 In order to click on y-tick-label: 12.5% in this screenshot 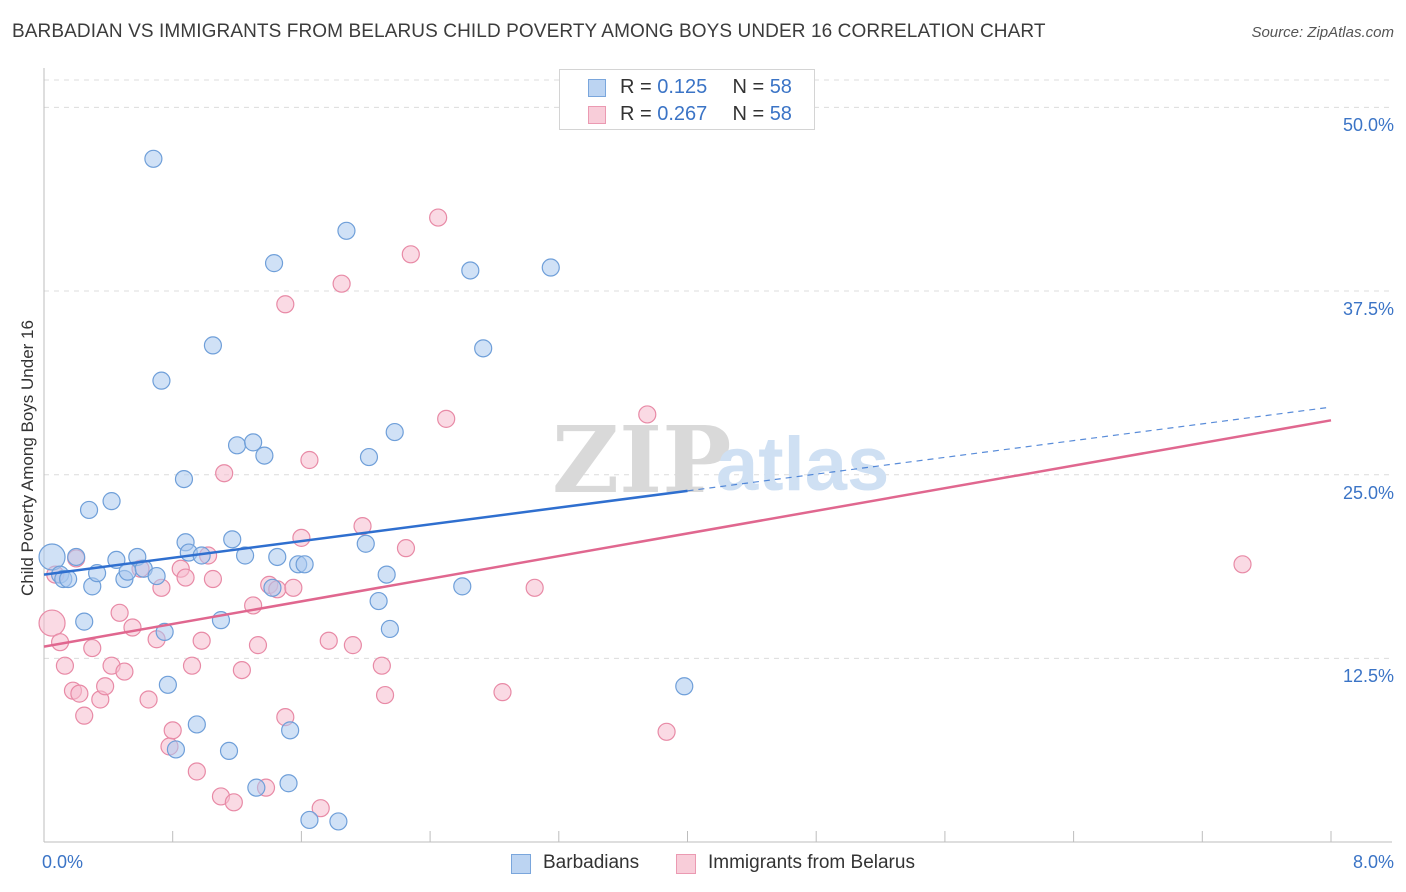, I will do `click(1368, 676)`.